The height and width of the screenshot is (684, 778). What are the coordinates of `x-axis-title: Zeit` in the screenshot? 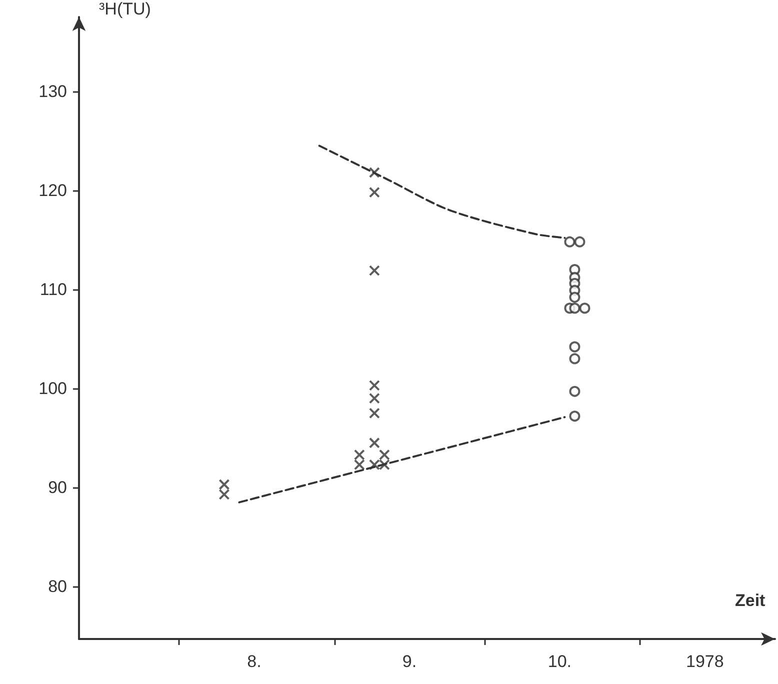 It's located at (750, 600).